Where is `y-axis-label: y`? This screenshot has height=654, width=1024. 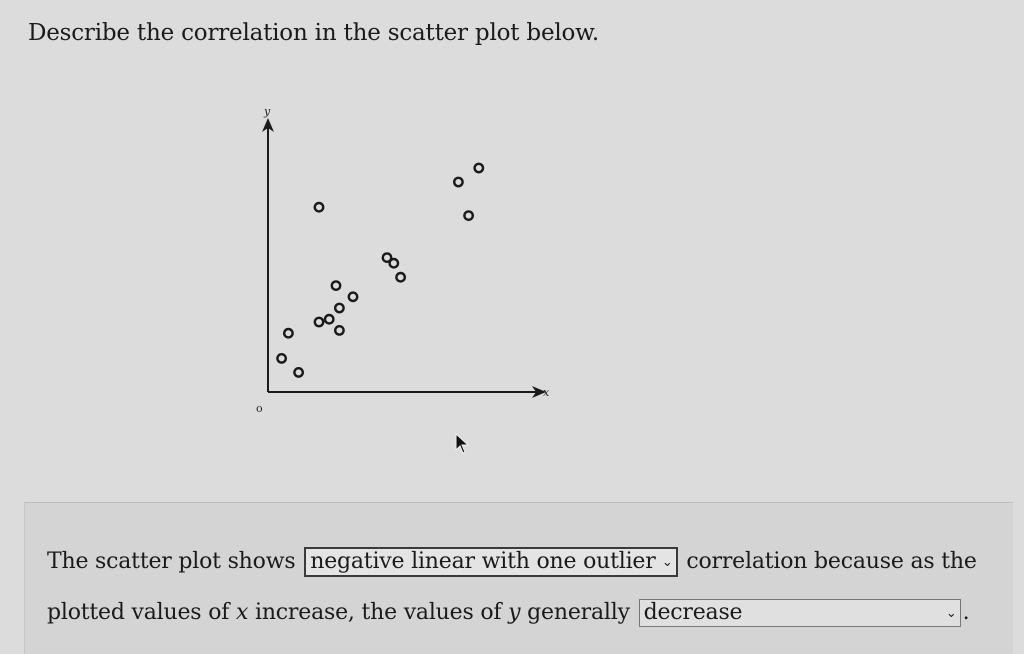 y-axis-label: y is located at coordinates (267, 111).